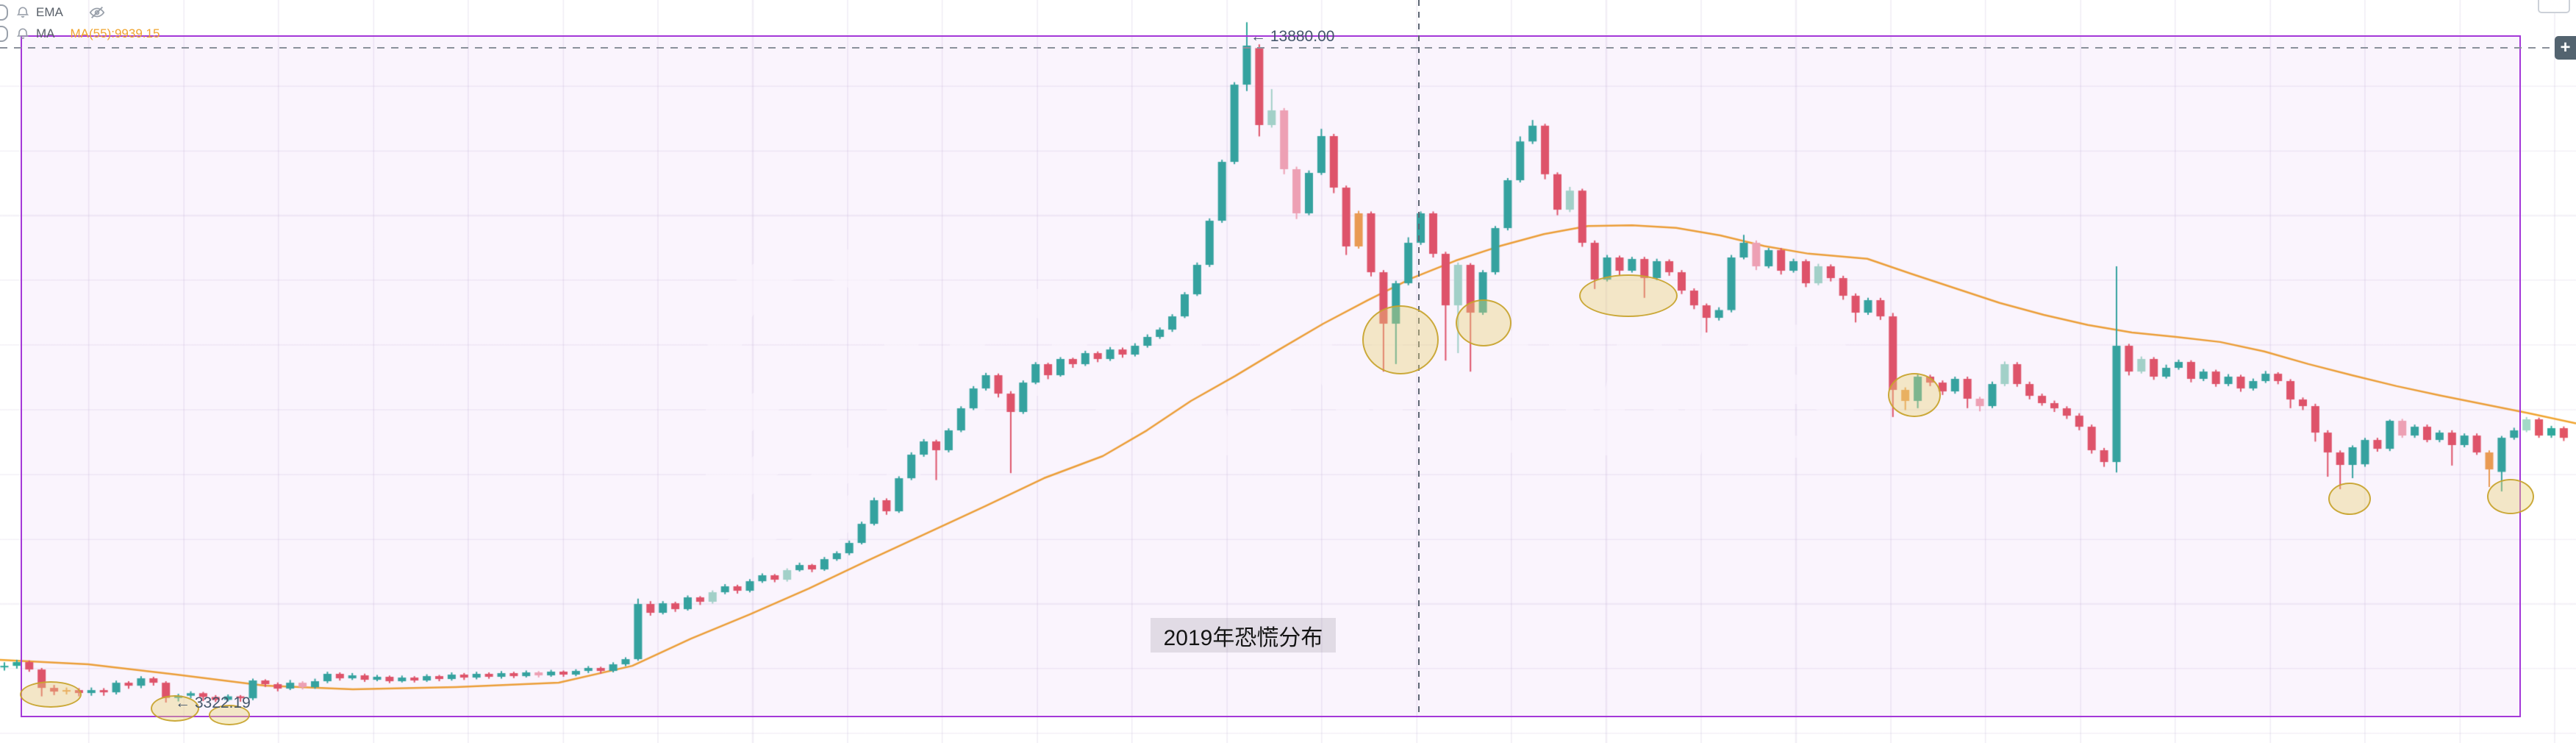 The height and width of the screenshot is (743, 2576). I want to click on ma-indicator-row: MA MA(55):9939.15, so click(80, 33).